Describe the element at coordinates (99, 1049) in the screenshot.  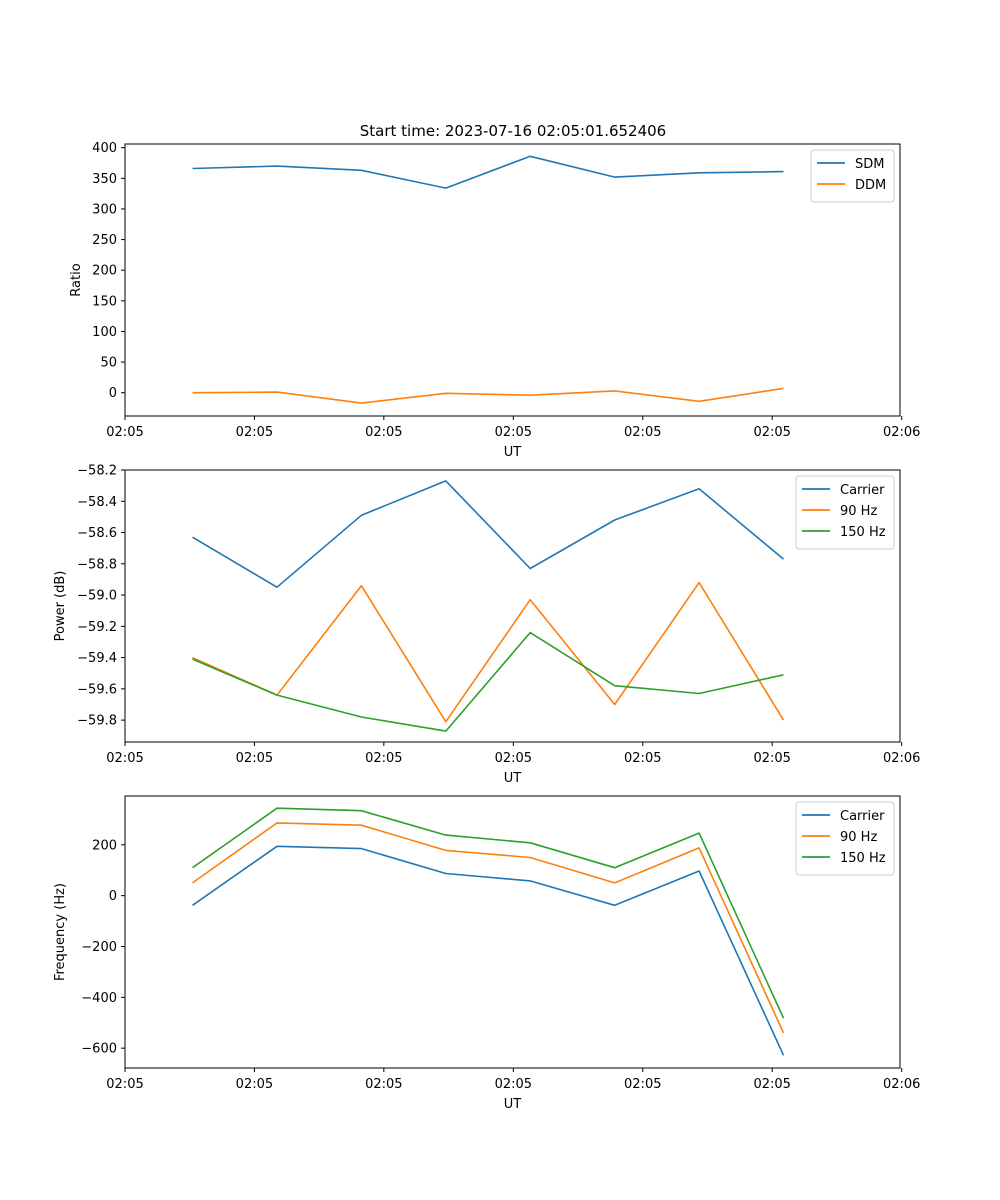
I see `y-tick-label: −600` at that location.